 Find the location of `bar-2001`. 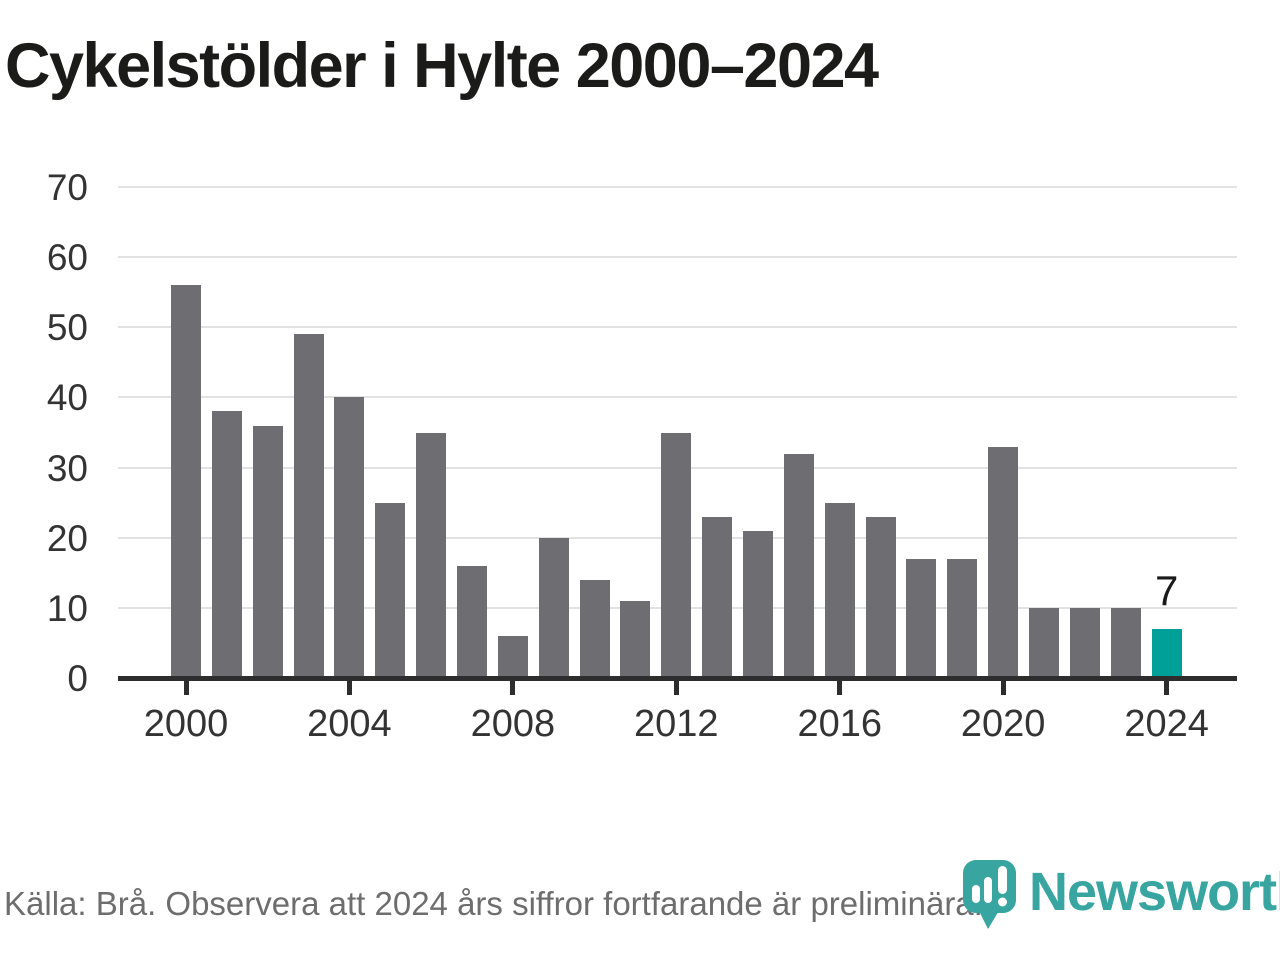

bar-2001 is located at coordinates (226, 544).